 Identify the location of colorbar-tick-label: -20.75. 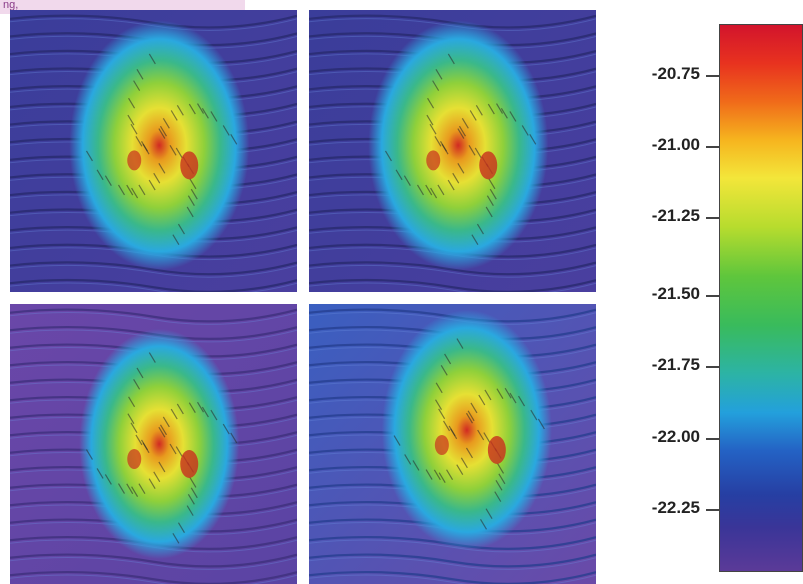
(675, 73).